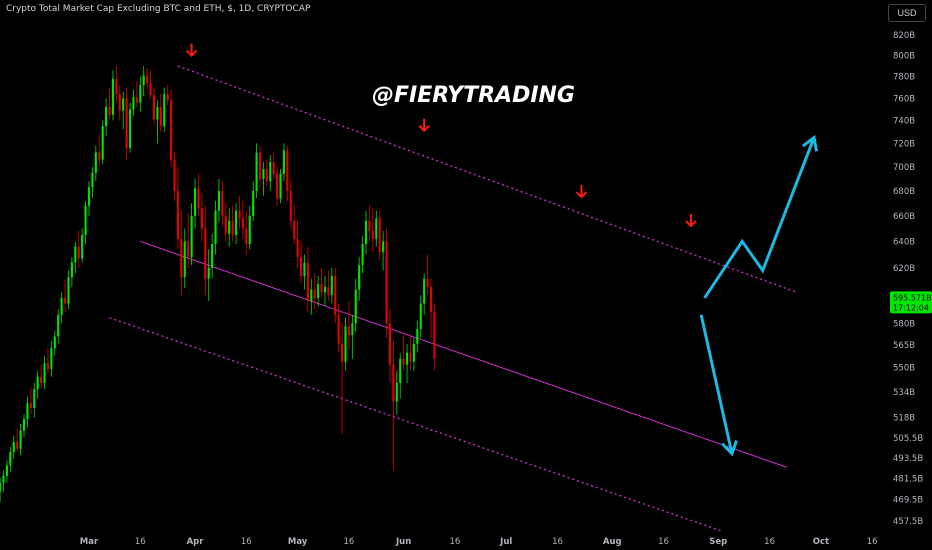 This screenshot has width=932, height=550. Describe the element at coordinates (612, 542) in the screenshot. I see `x-tick-label: Aug` at that location.